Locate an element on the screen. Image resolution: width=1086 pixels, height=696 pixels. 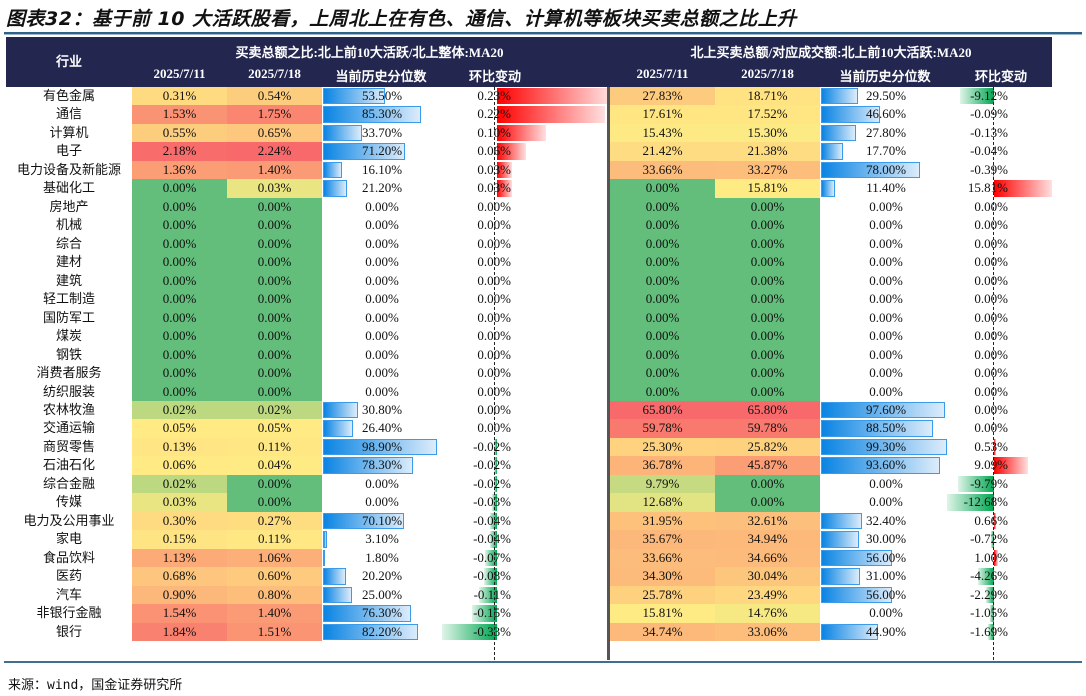
heatmap-cell: 25.30% is located at coordinates (662, 447).